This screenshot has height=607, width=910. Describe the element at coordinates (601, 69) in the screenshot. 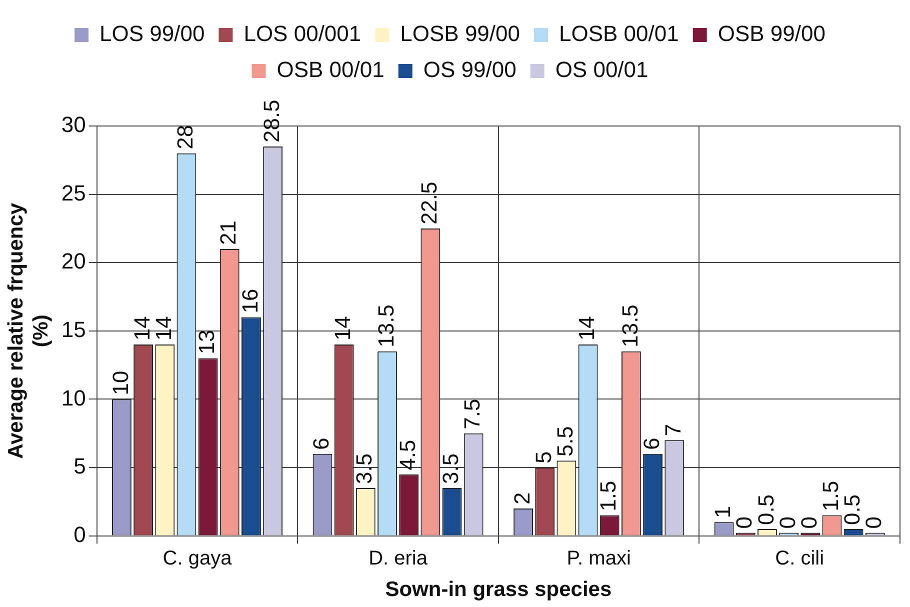

I see `legend-label: OS 00/01` at that location.